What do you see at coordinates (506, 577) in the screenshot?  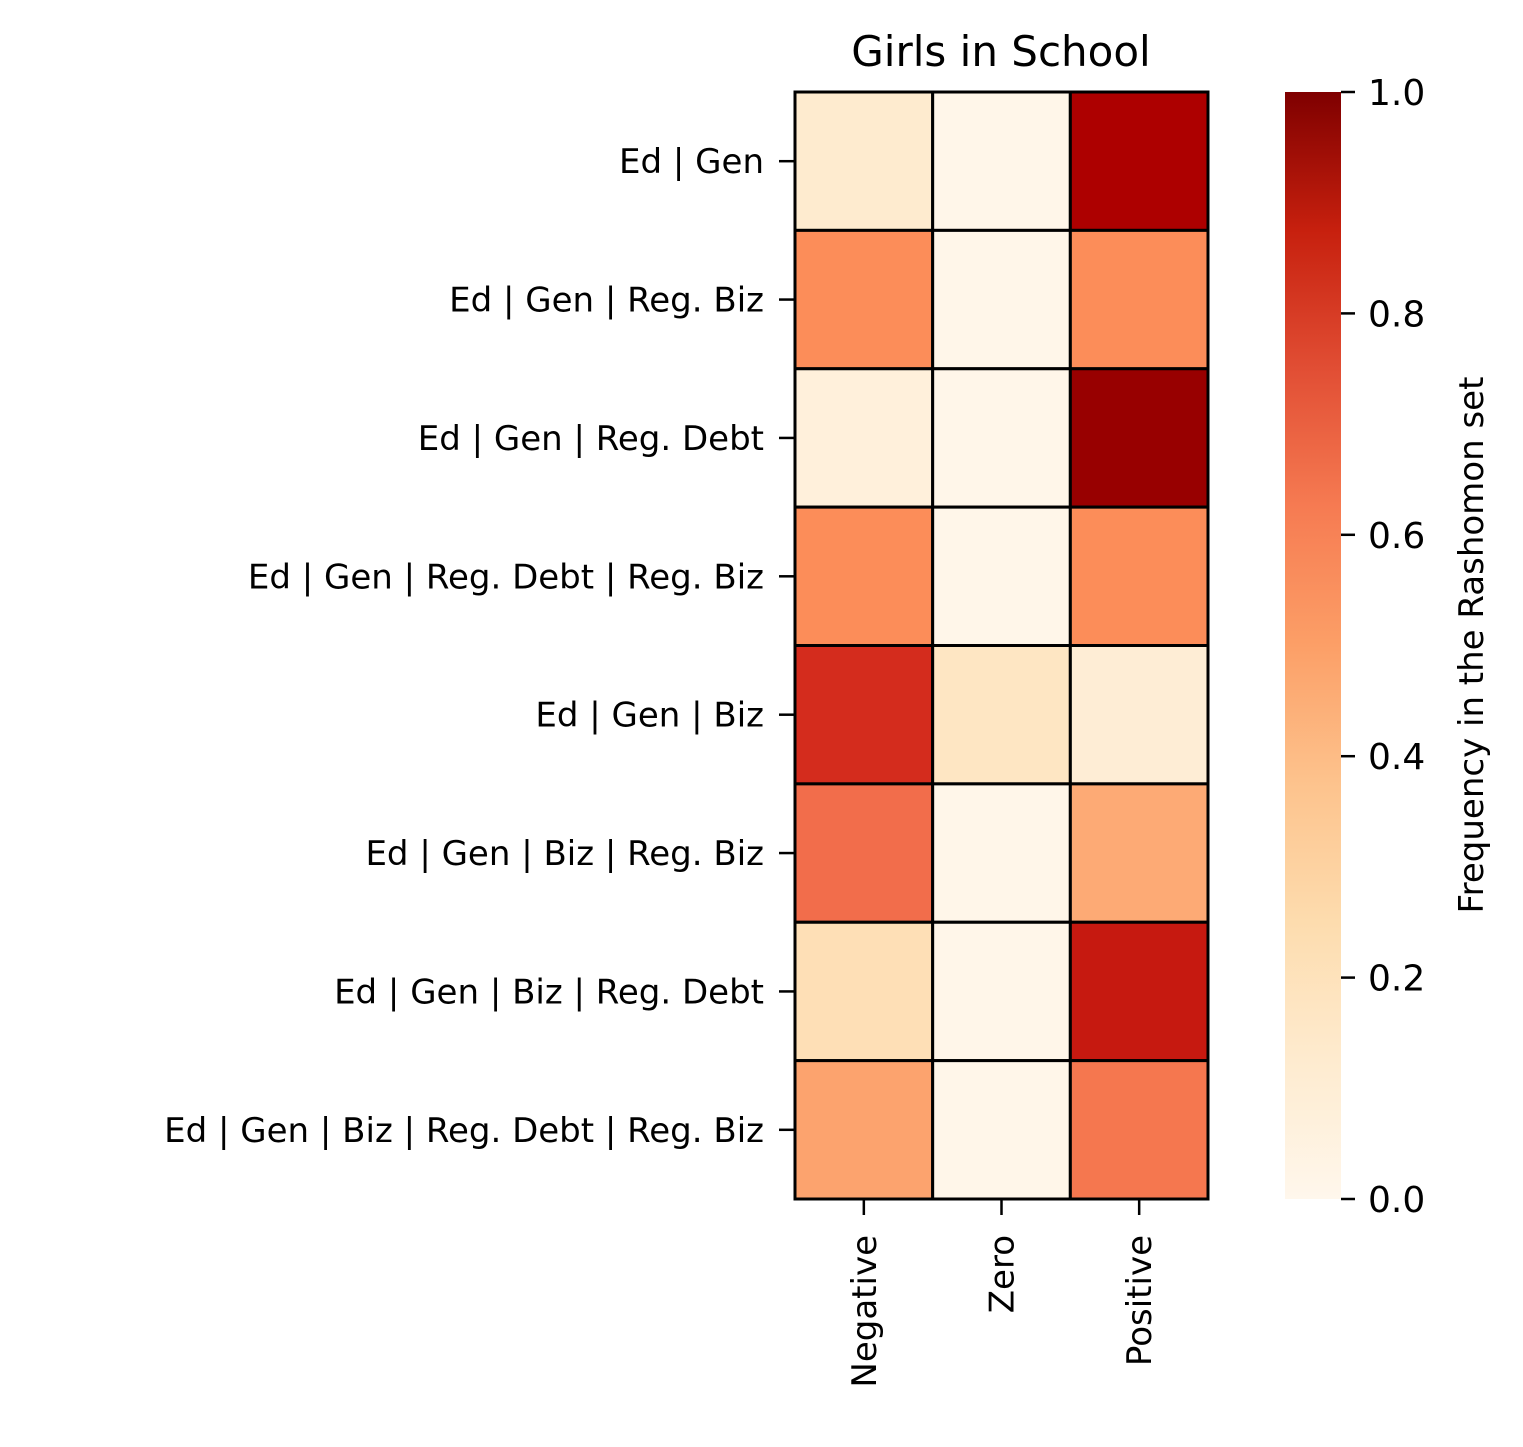 I see `y-tick-label: Ed | Gen | Reg. Debt | Reg. Biz` at bounding box center [506, 577].